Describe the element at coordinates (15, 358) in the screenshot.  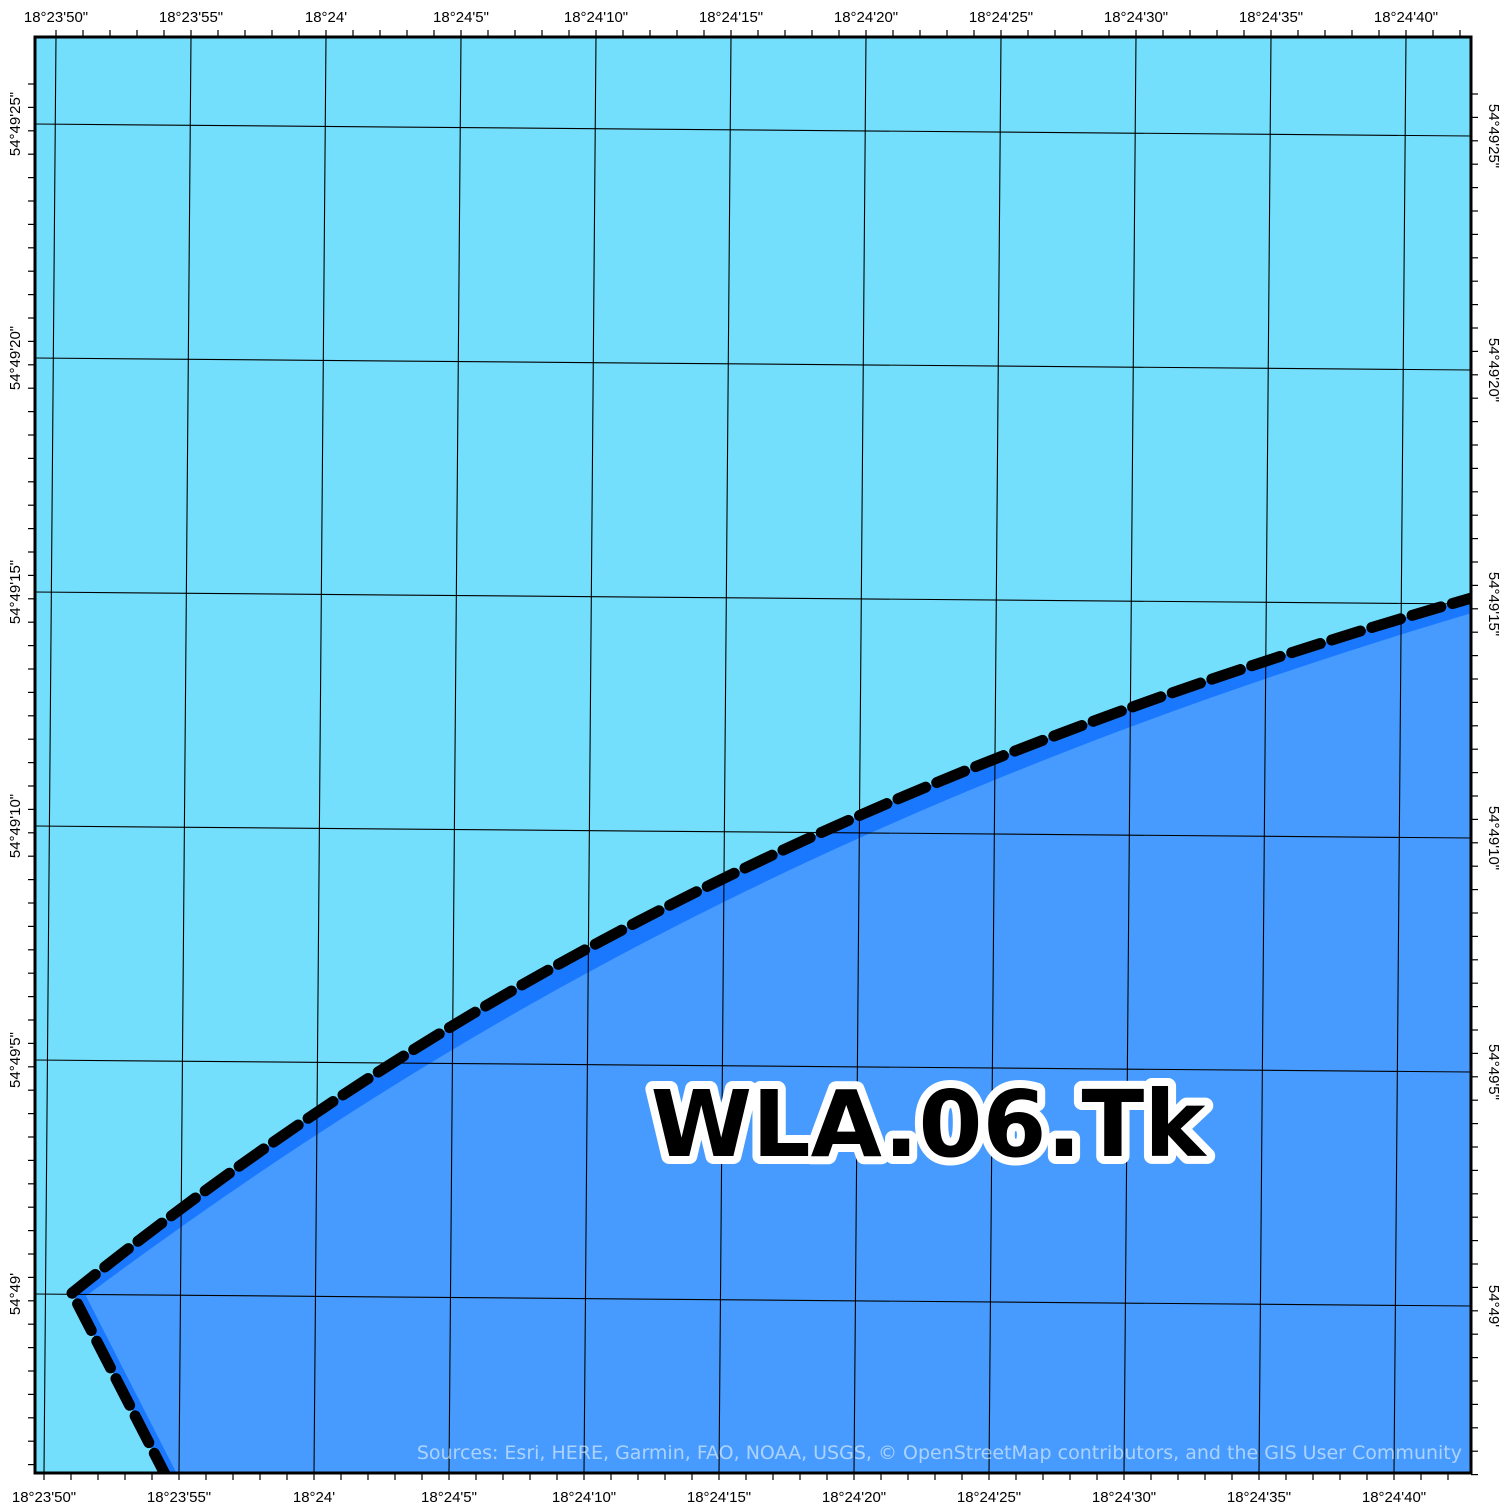
I see `lat-label-left: 54°49'20"` at that location.